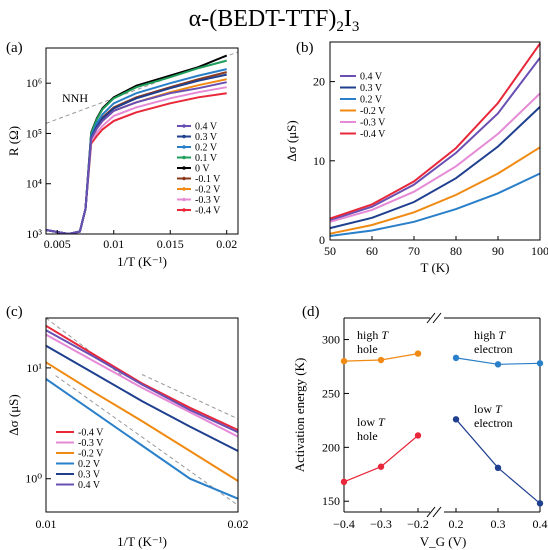 The image size is (548, 550). I want to click on y-tick-label-c: 10⁰, so click(33, 479).